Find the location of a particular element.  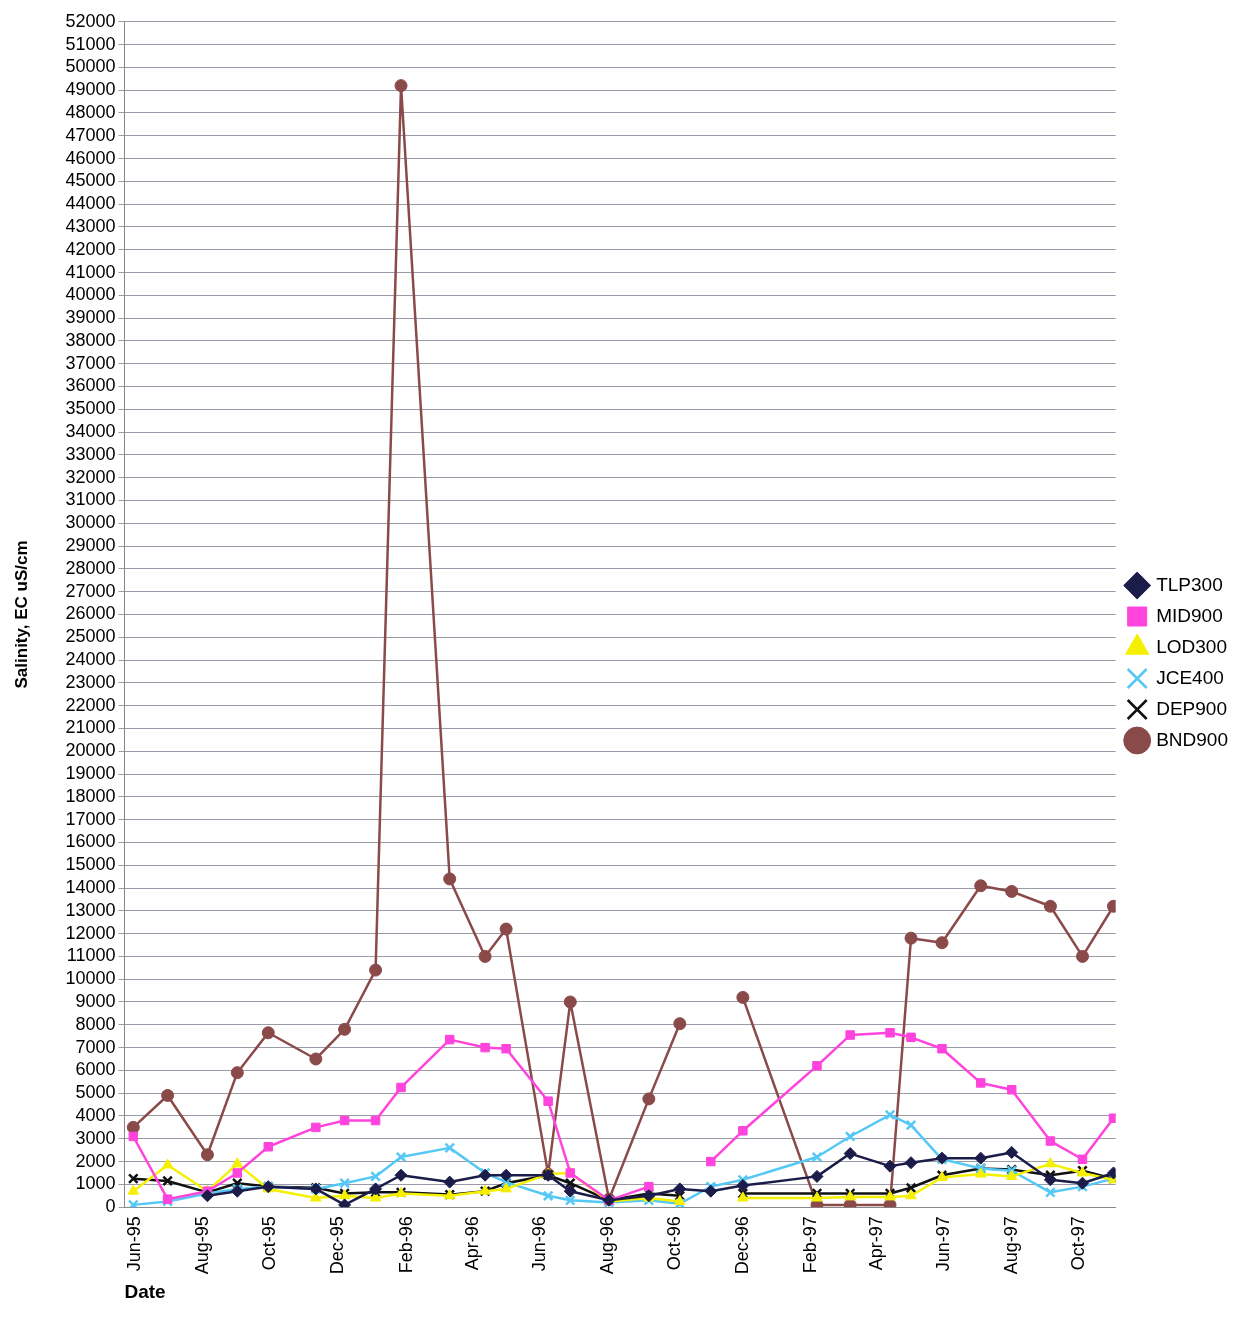

x-tick-label: Dec-95 is located at coordinates (336, 1245).